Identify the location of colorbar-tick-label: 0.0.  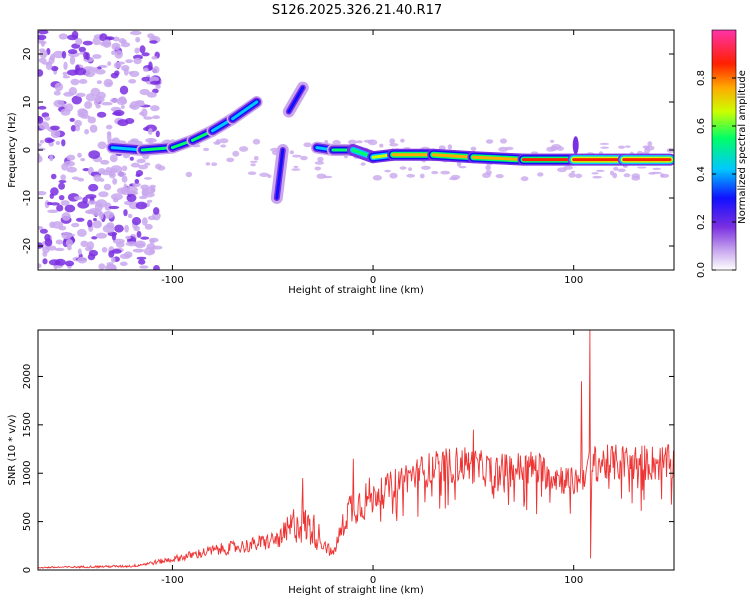
(701, 270).